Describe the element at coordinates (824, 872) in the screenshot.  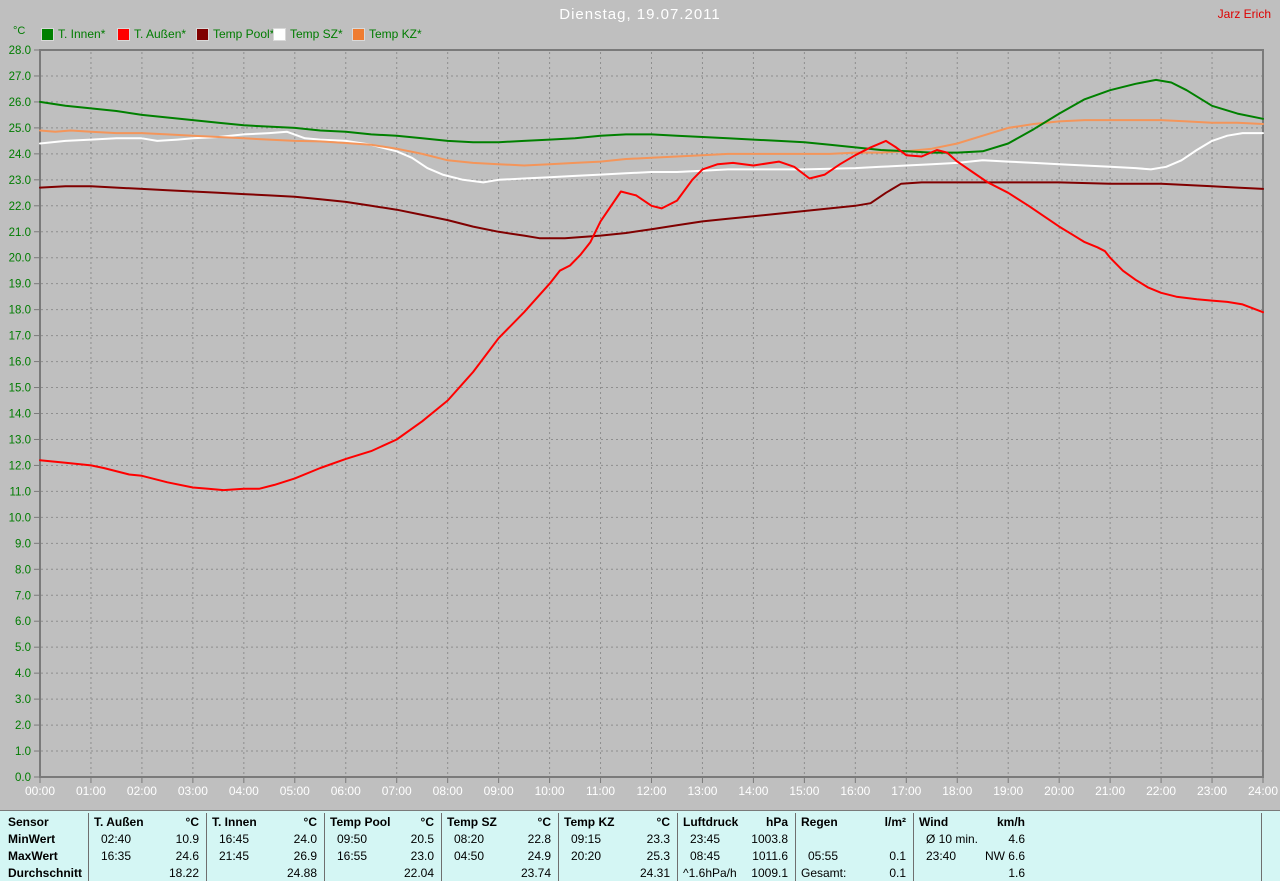
I see `avg-time: Gesamt:` at that location.